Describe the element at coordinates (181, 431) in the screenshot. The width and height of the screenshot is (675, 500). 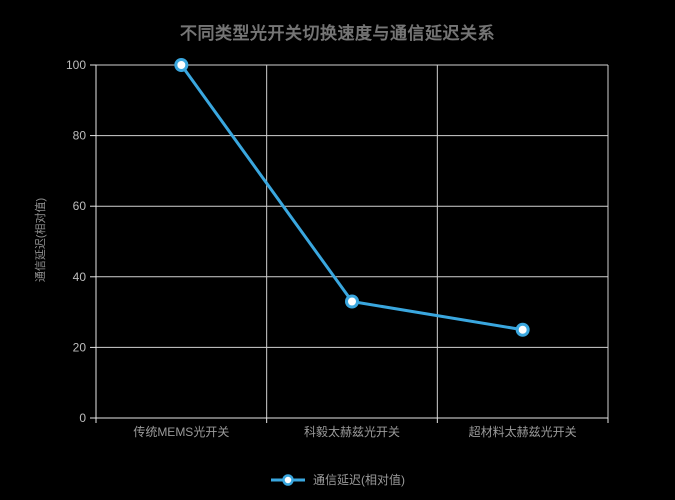
I see `x-category-label: 传统MEMS光开关` at that location.